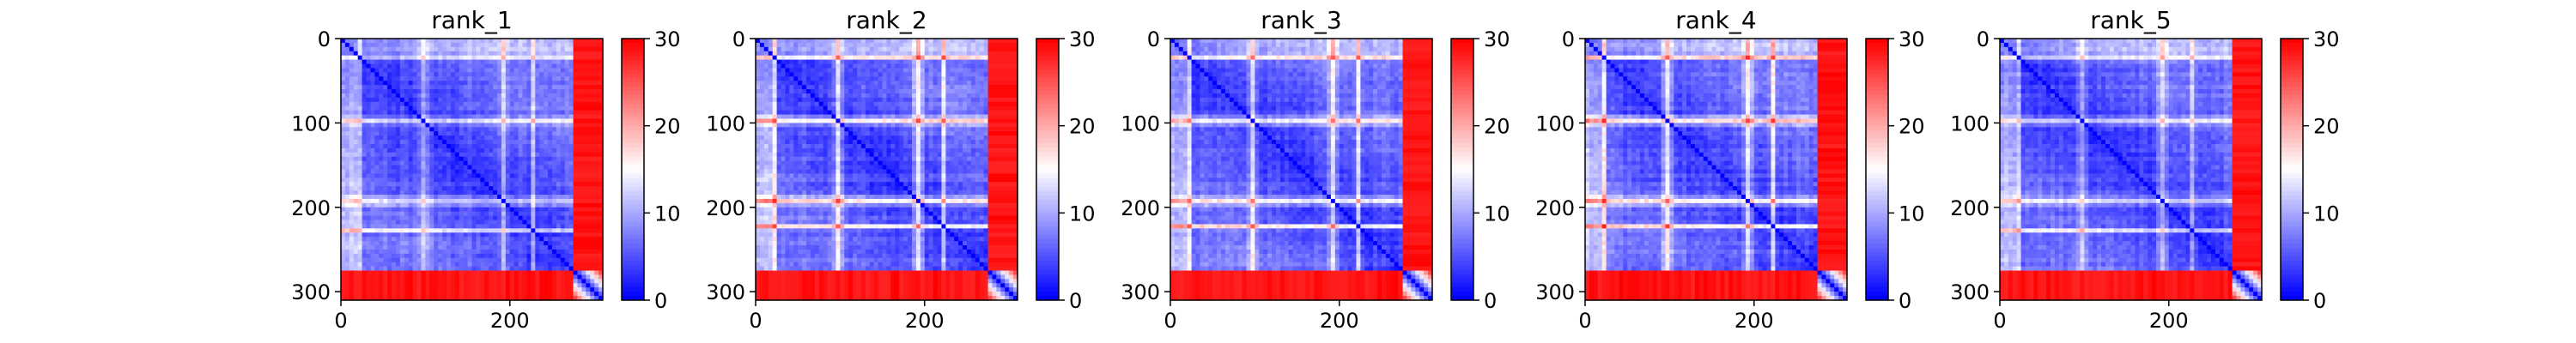 This screenshot has width=2576, height=343. I want to click on y-tick-label: 300, so click(311, 292).